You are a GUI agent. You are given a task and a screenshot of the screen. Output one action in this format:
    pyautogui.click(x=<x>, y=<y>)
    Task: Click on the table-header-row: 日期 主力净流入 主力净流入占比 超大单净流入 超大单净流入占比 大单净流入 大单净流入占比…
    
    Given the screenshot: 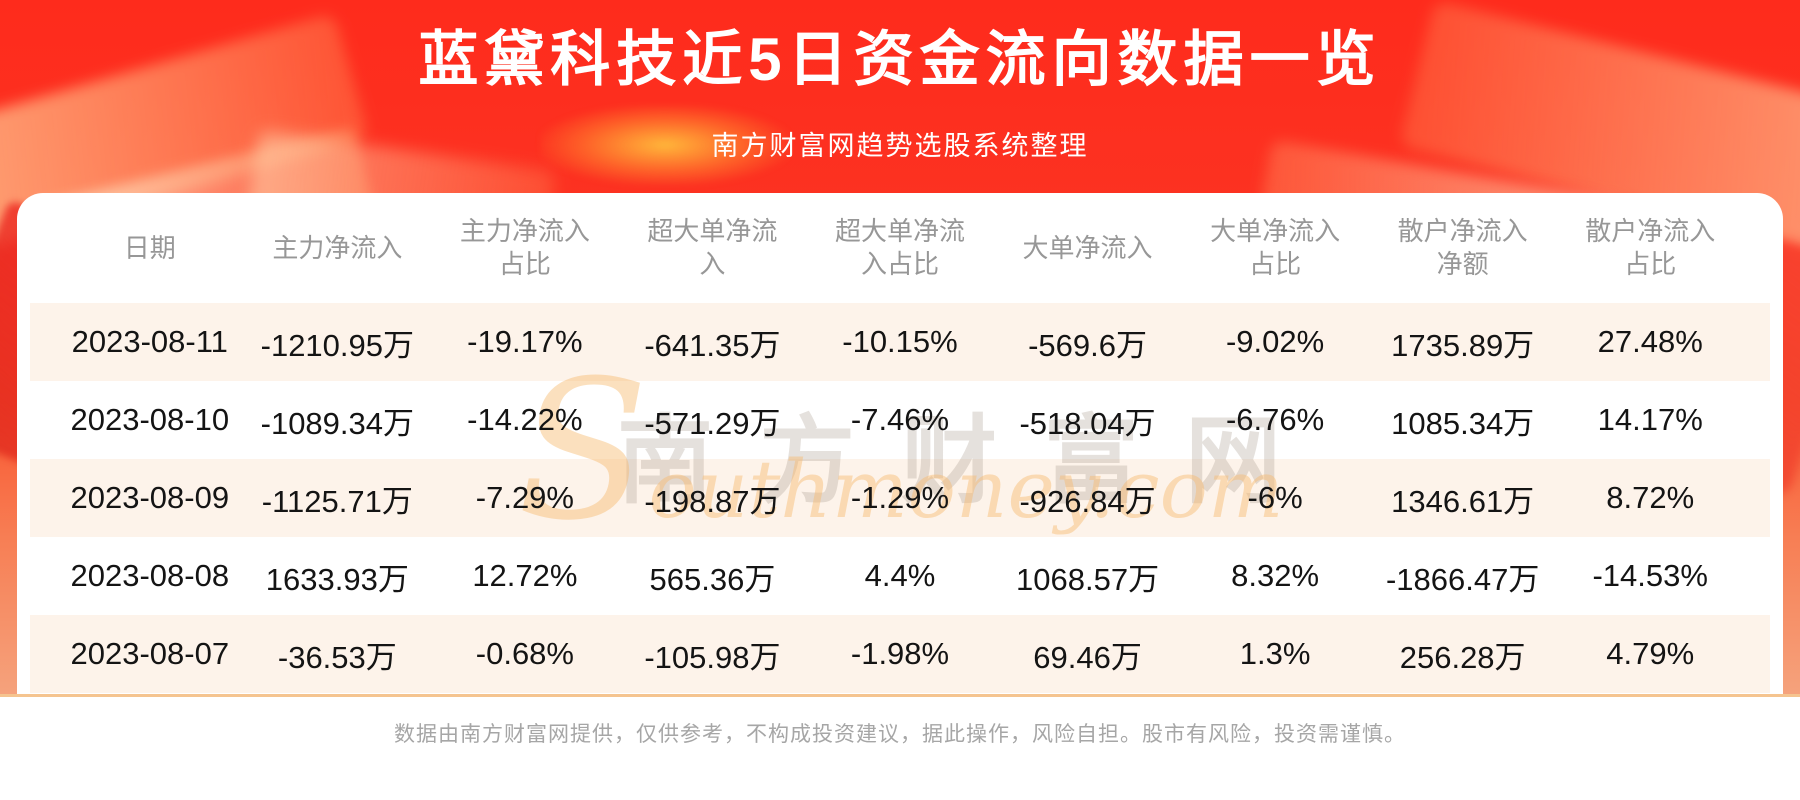 What is the action you would take?
    pyautogui.click(x=900, y=248)
    